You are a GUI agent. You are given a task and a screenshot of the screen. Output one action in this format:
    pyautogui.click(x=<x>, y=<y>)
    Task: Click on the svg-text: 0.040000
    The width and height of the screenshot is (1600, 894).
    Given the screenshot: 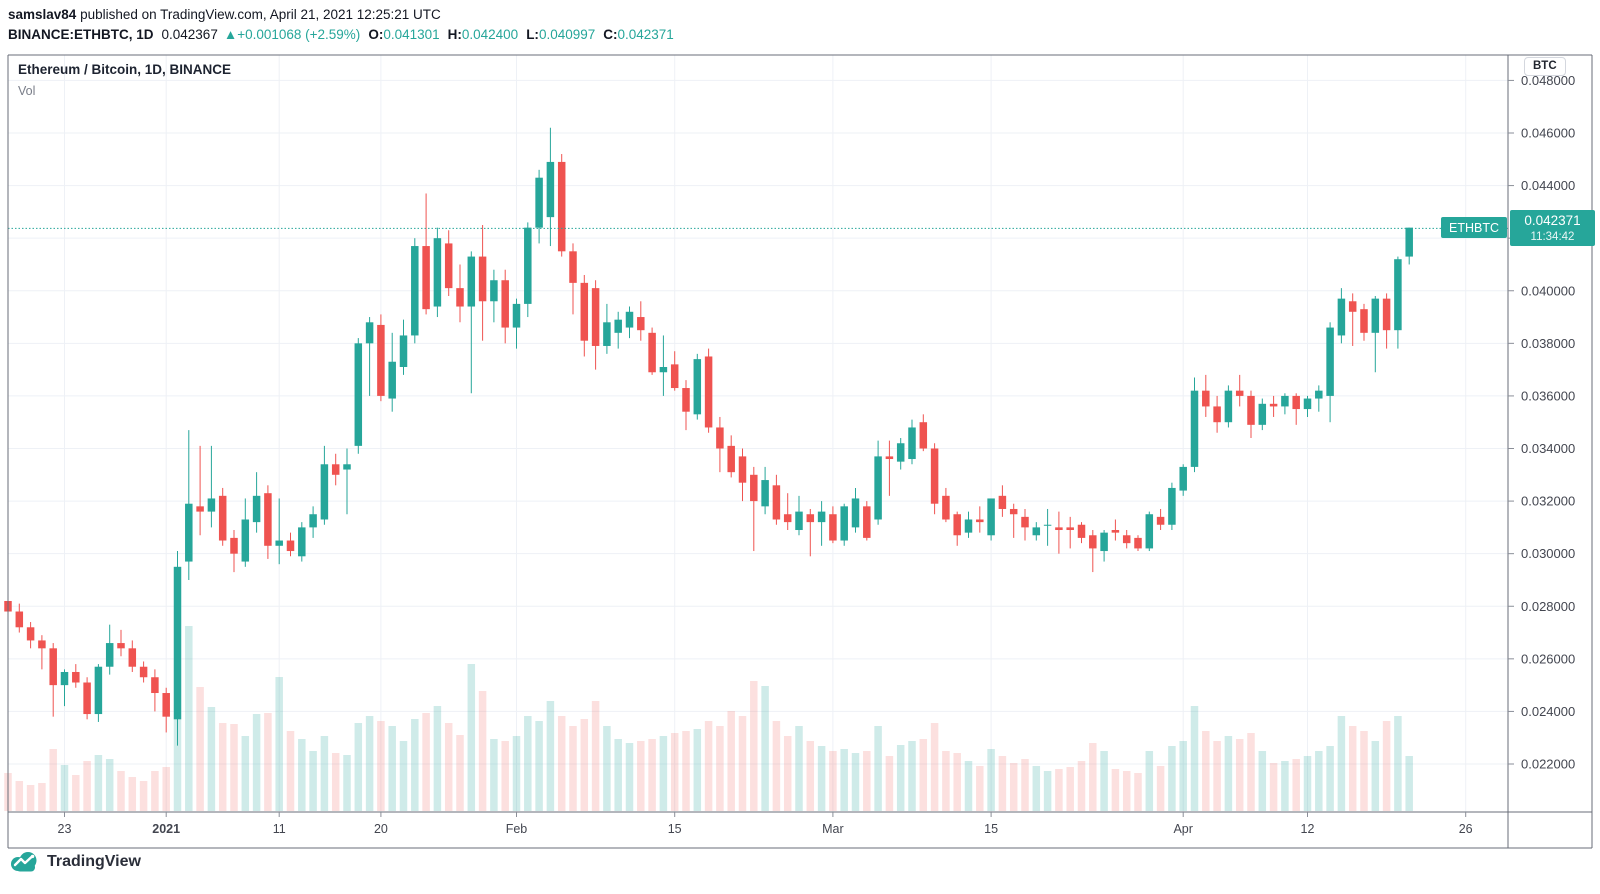 What is the action you would take?
    pyautogui.click(x=1548, y=290)
    